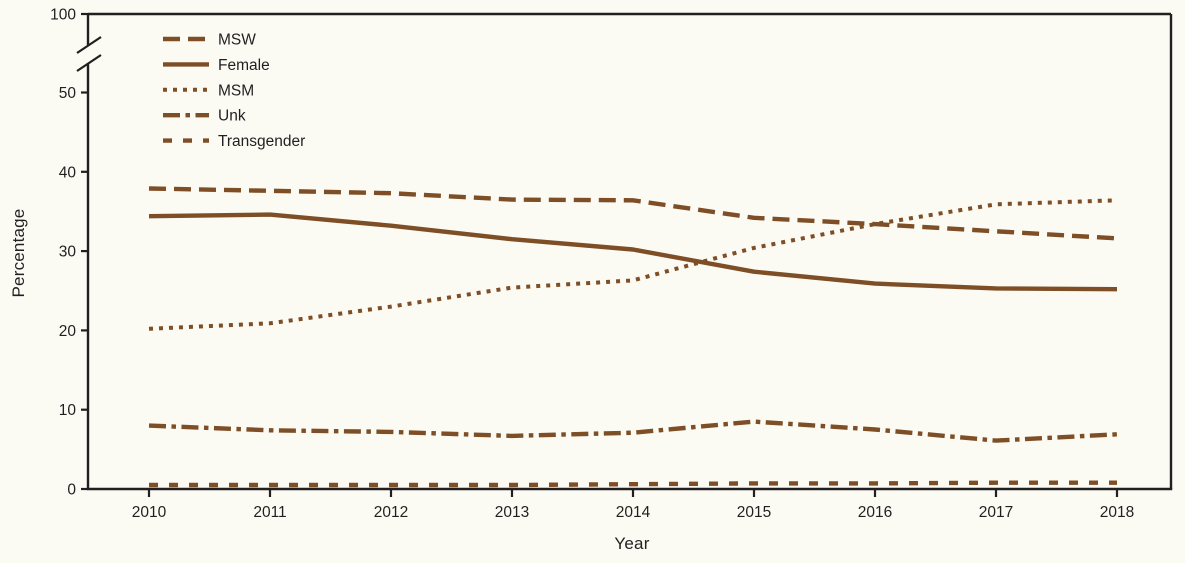  I want to click on x-tick-label: 2017, so click(996, 512).